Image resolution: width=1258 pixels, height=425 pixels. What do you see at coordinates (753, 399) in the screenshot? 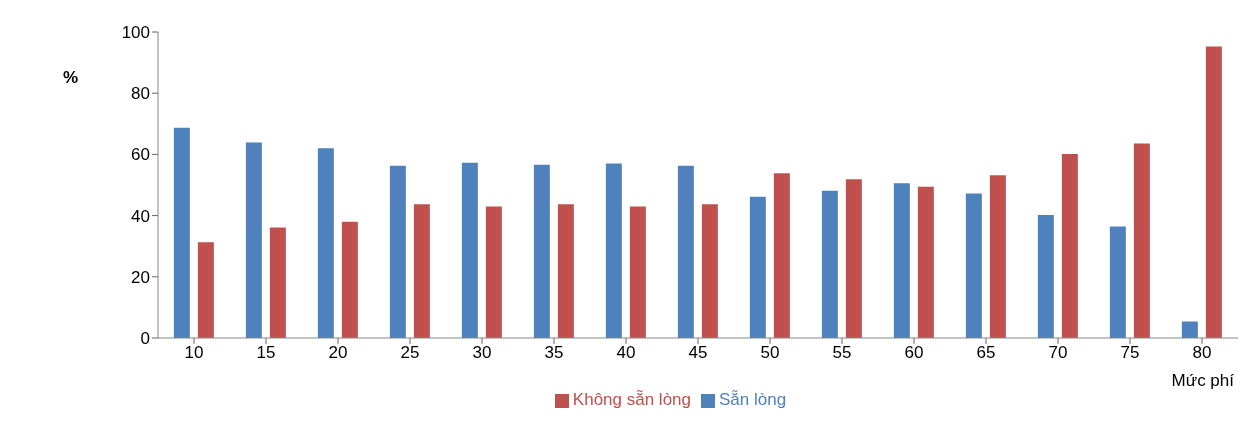
I see `legend-label: Sẵn lòng` at bounding box center [753, 399].